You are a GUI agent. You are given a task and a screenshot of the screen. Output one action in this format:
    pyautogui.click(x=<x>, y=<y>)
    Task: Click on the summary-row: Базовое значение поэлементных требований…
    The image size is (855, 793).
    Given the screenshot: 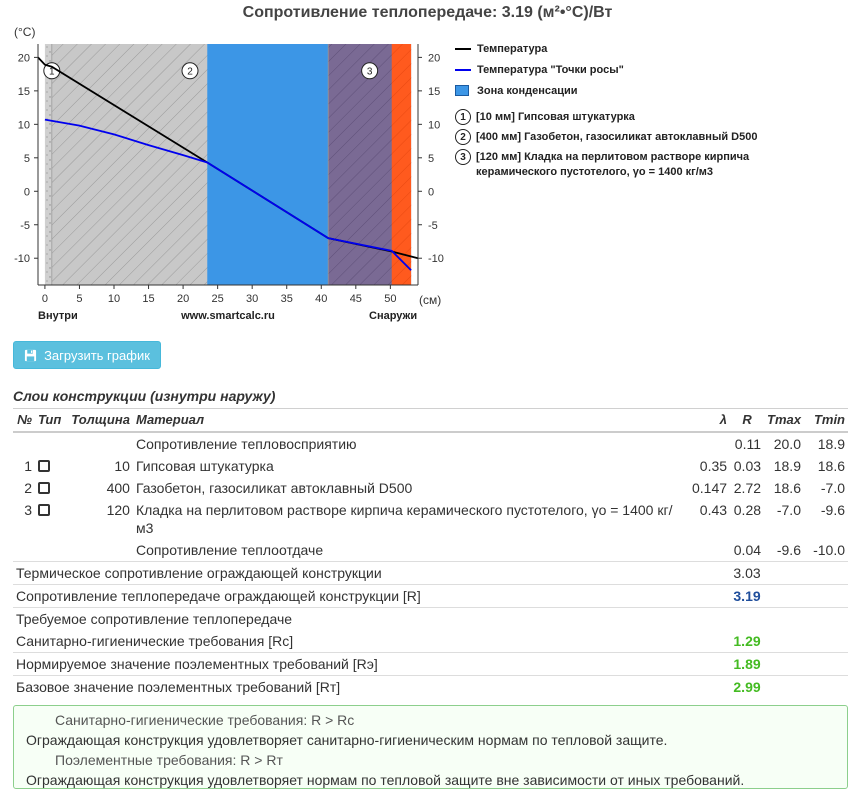 What is the action you would take?
    pyautogui.click(x=430, y=686)
    